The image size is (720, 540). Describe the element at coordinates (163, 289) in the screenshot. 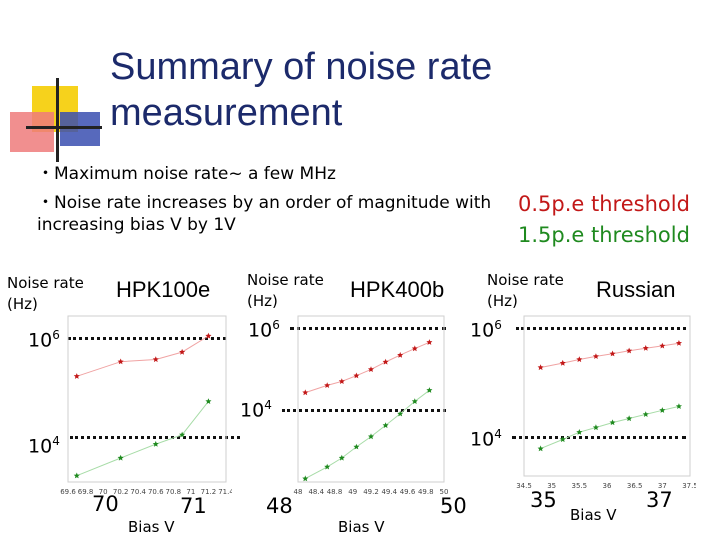

I see `panel-1-name: HPK100e` at that location.